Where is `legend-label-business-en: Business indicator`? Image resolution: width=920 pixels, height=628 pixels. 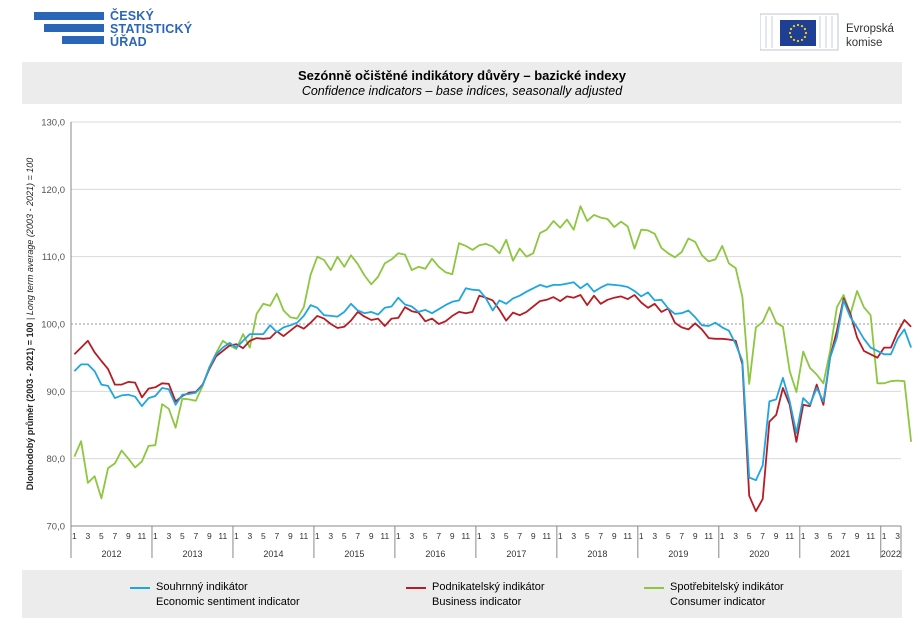
legend-label-business-en: Business indicator is located at coordinates (477, 602).